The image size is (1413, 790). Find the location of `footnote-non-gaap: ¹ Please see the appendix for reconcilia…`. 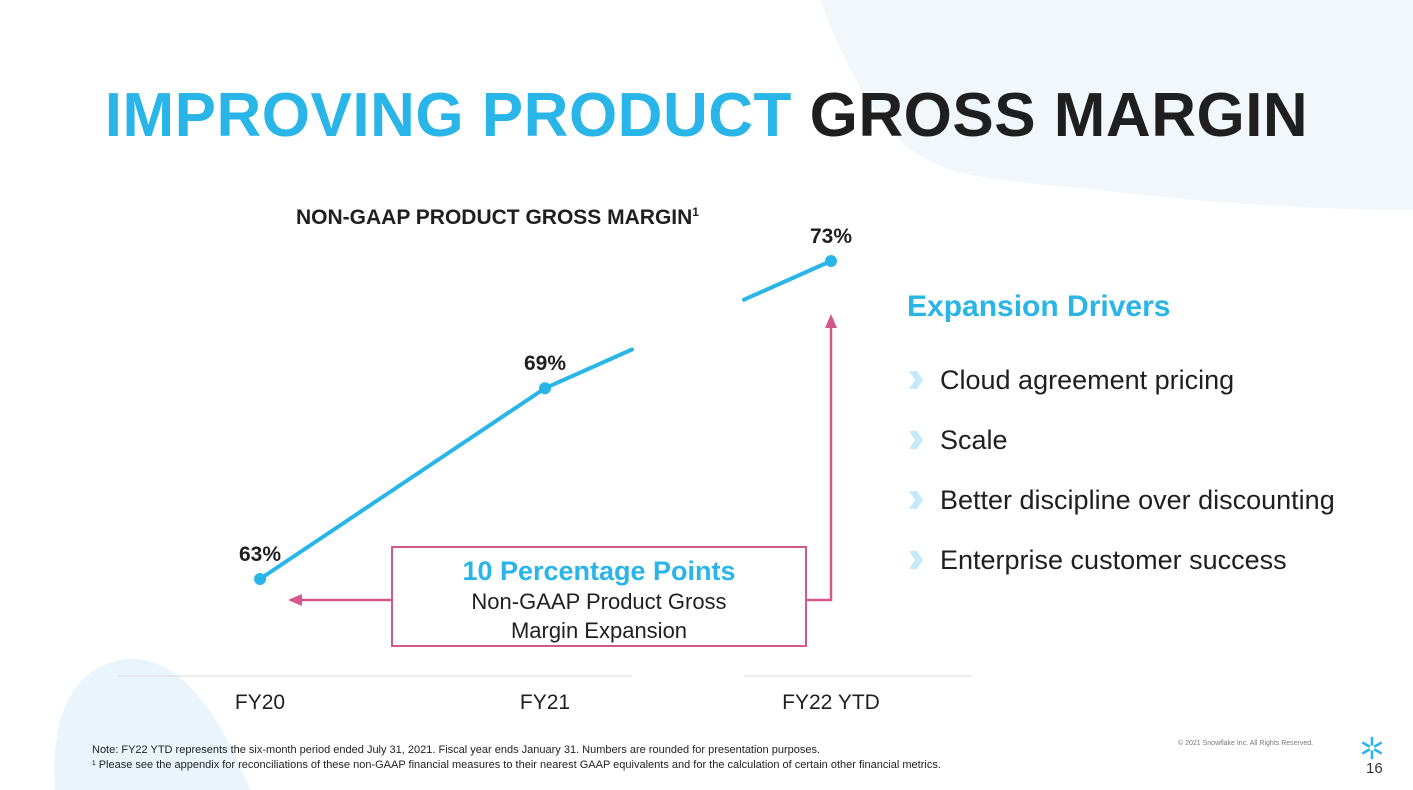

footnote-non-gaap: ¹ Please see the appendix for reconcilia… is located at coordinates (516, 765).